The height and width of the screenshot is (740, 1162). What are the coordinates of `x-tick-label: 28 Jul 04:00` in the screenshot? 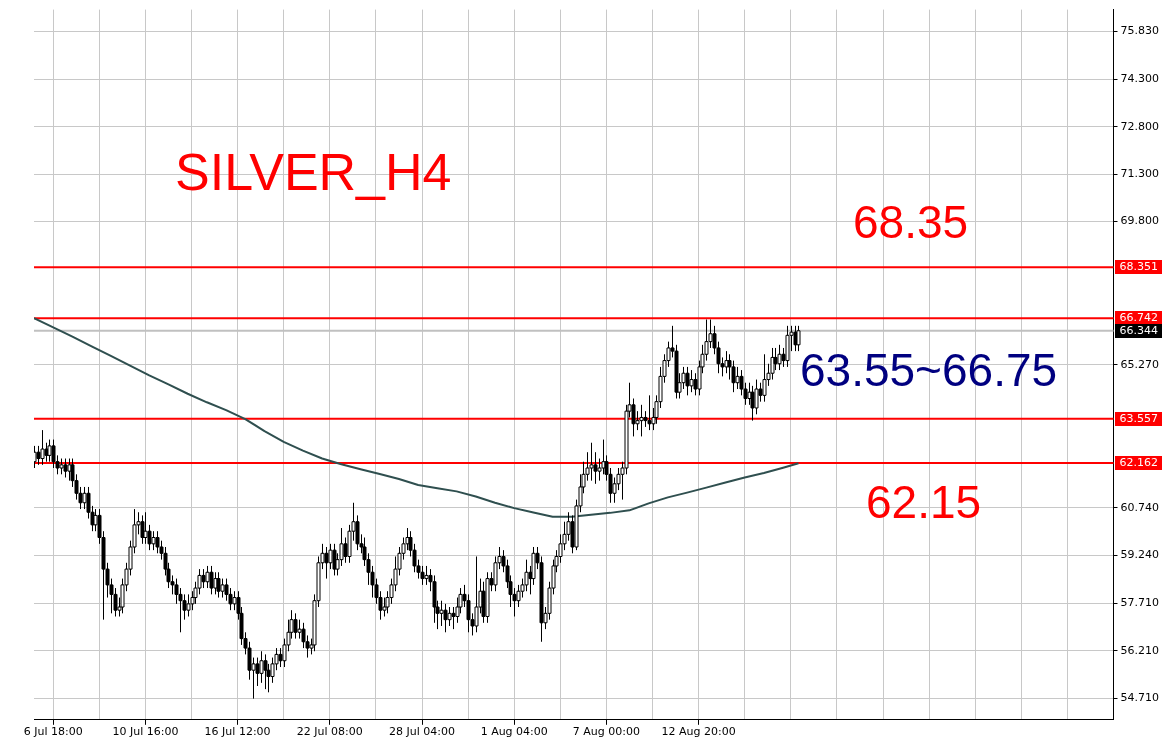 It's located at (422, 732).